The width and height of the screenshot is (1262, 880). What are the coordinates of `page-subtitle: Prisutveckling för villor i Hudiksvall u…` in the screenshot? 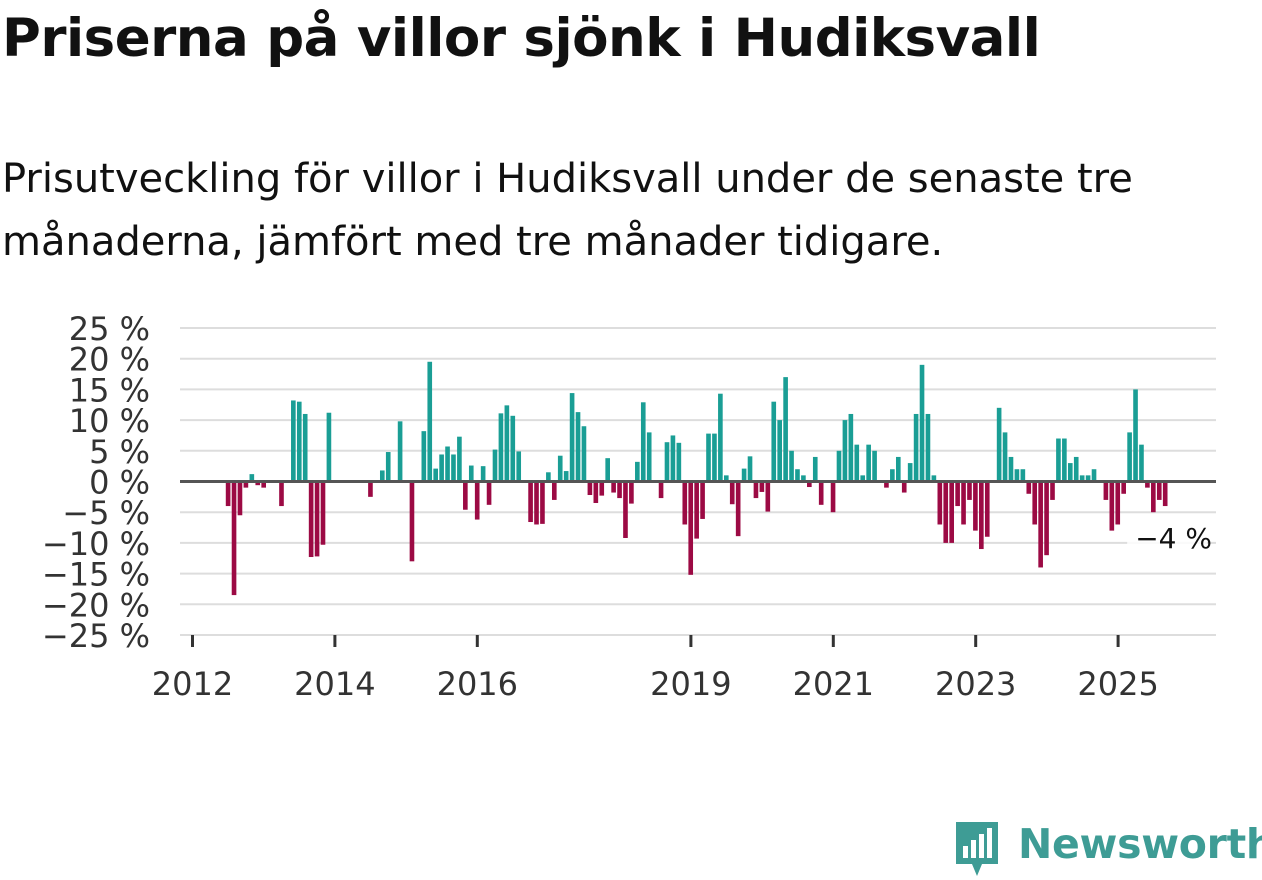 It's located at (567, 210).